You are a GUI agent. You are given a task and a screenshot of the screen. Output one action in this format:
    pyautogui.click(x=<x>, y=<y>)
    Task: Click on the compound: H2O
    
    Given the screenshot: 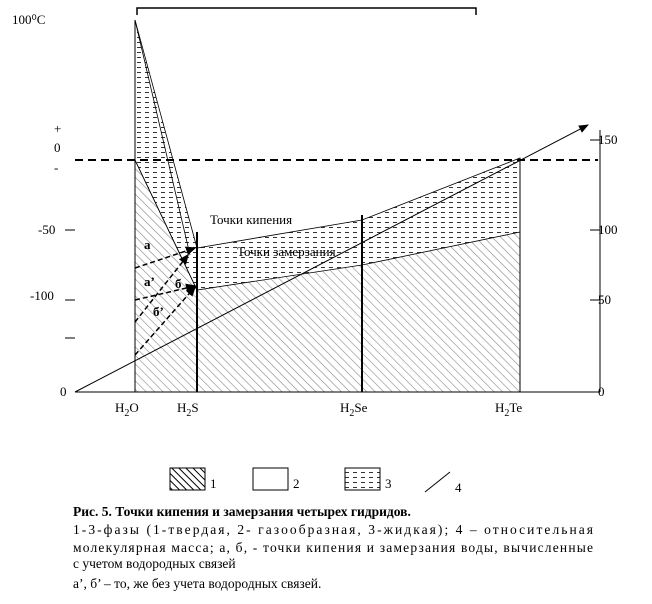 What is the action you would take?
    pyautogui.click(x=127, y=409)
    